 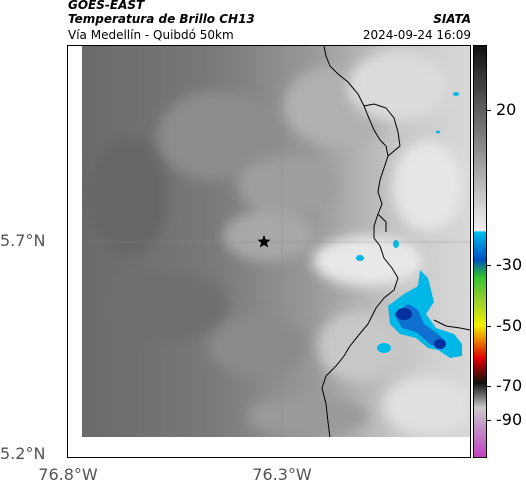 What do you see at coordinates (23, 453) in the screenshot?
I see `lat-label-5-2: 5.2°N` at bounding box center [23, 453].